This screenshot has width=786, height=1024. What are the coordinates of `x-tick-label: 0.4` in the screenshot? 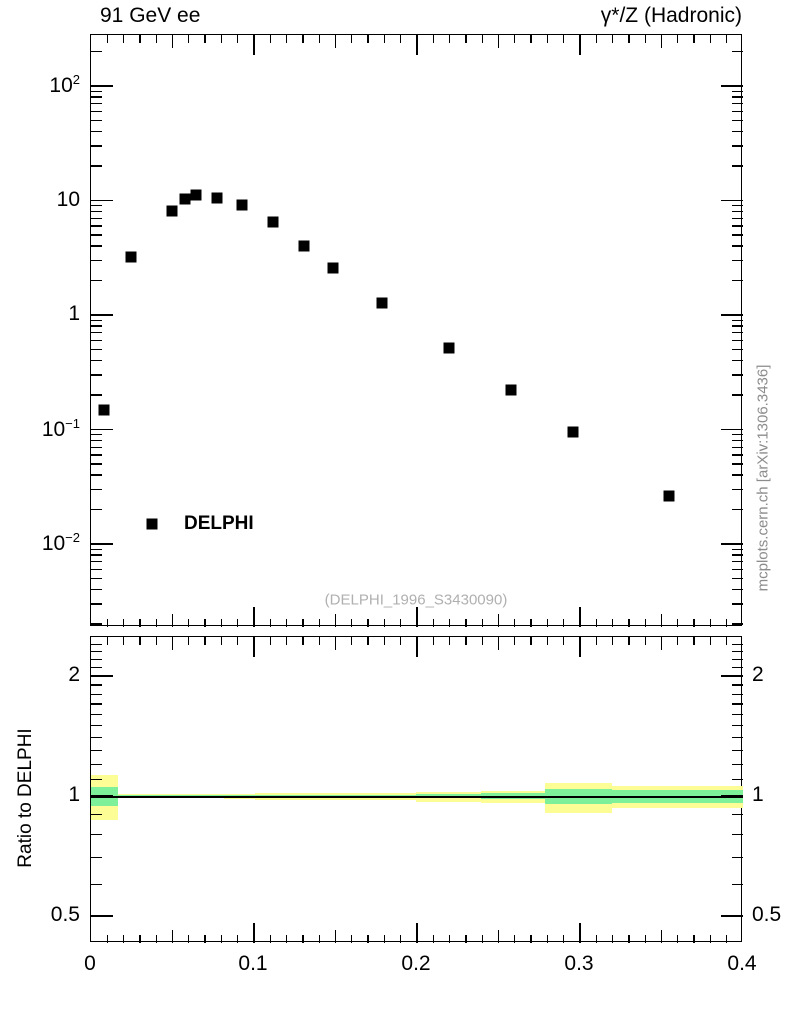 It's located at (742, 963).